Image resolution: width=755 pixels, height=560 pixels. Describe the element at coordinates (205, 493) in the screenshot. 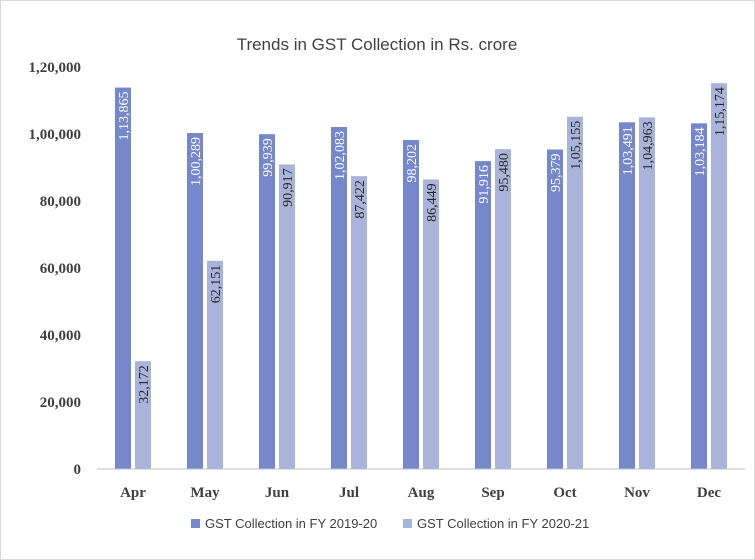

I see `x-category-label: May` at that location.